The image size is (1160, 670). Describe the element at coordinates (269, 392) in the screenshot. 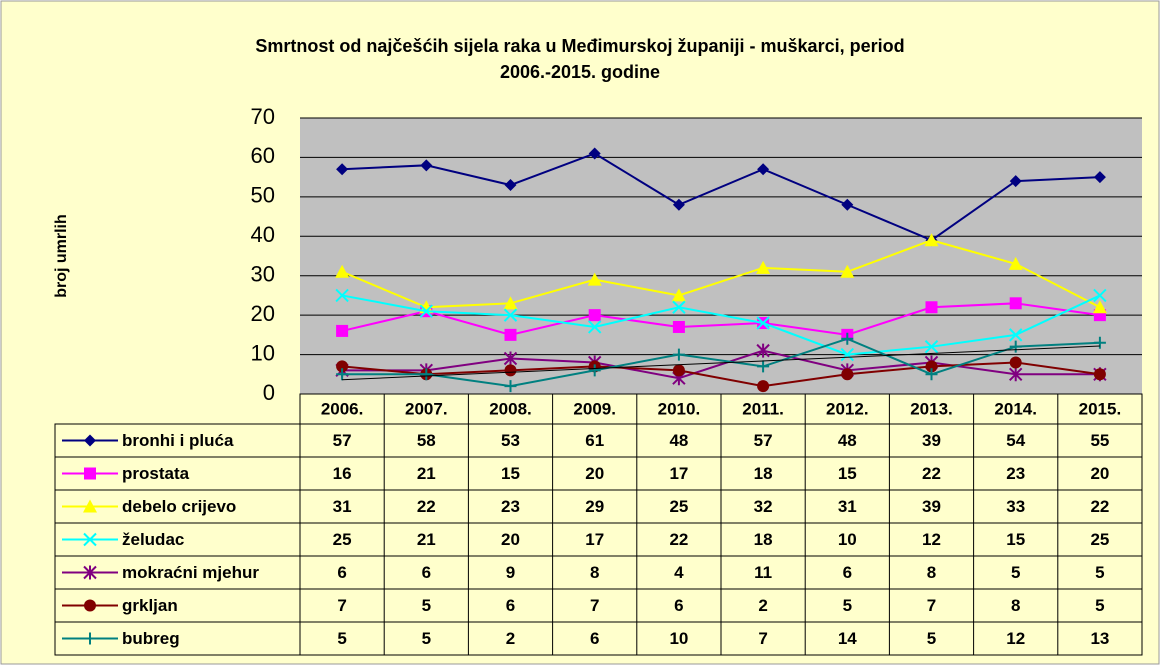

I see `y-tick-label: 0` at that location.